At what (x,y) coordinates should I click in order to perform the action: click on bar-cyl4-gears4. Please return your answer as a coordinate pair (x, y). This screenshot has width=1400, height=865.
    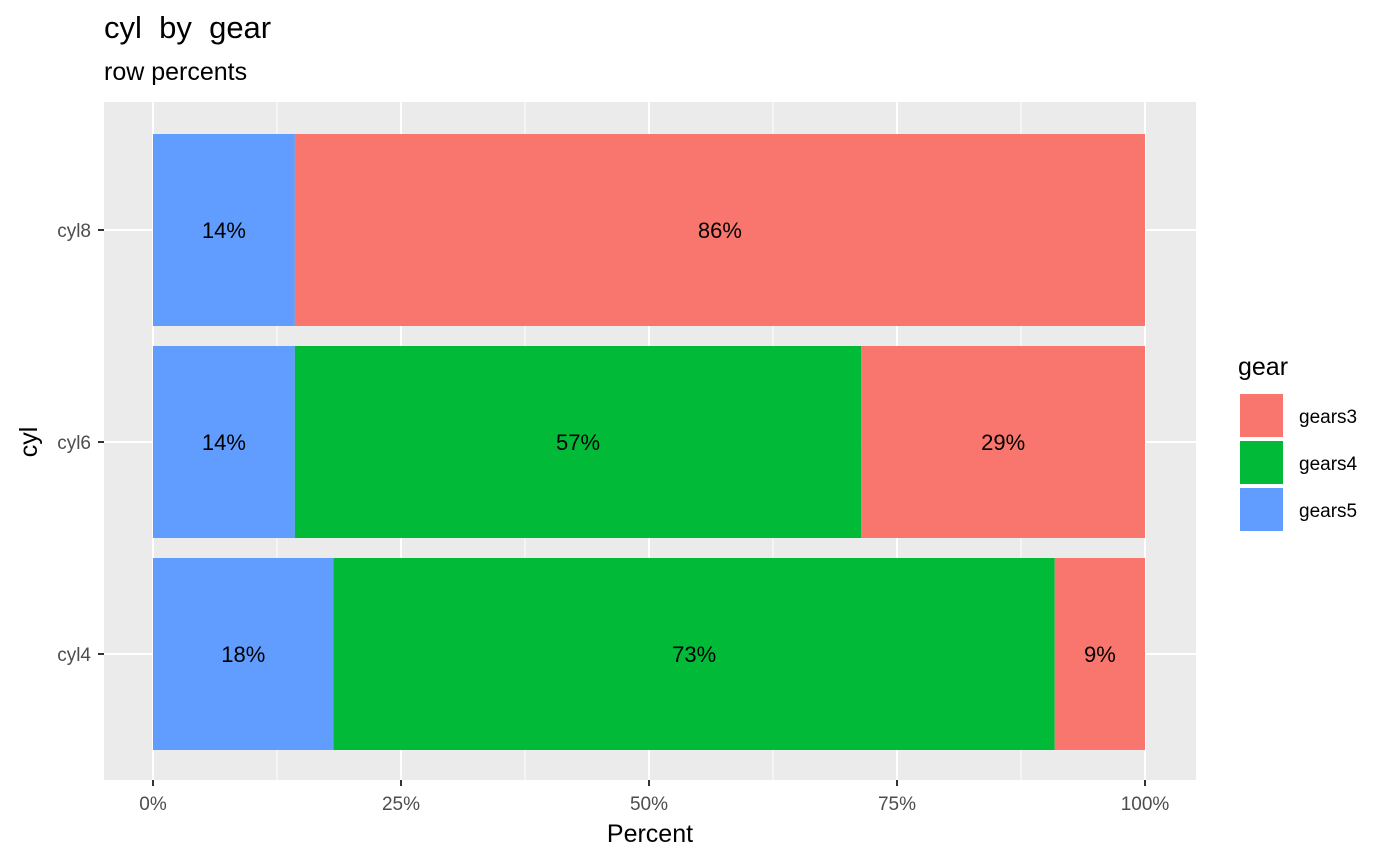
    Looking at the image, I should click on (694, 654).